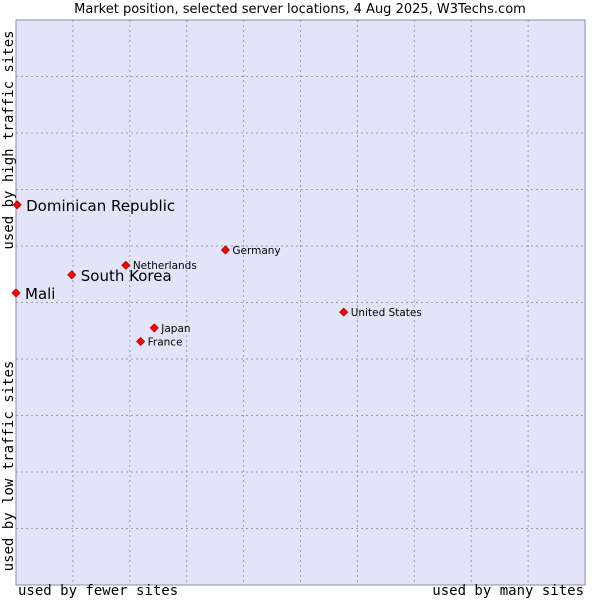  Describe the element at coordinates (126, 265) in the screenshot. I see `point-marker-netherlands` at that location.